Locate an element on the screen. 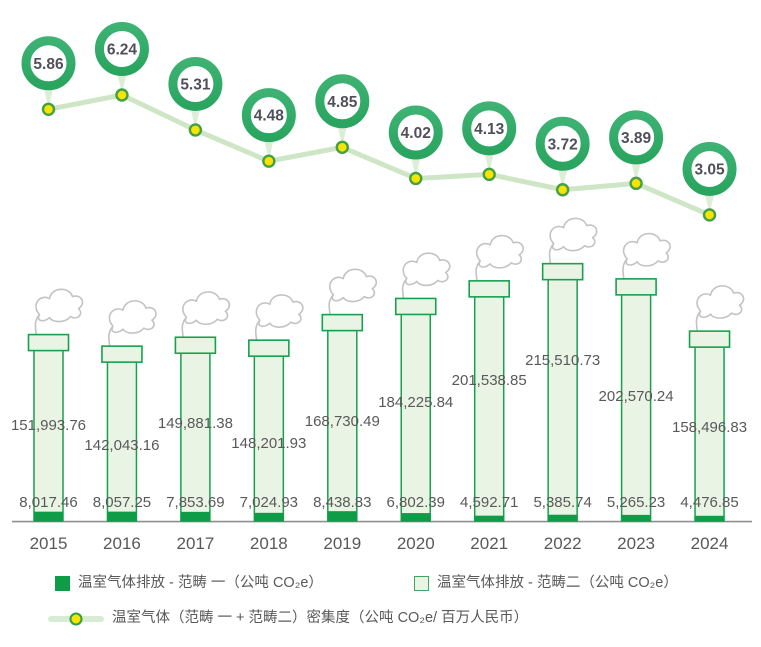  year-label: 2019 is located at coordinates (342, 543).